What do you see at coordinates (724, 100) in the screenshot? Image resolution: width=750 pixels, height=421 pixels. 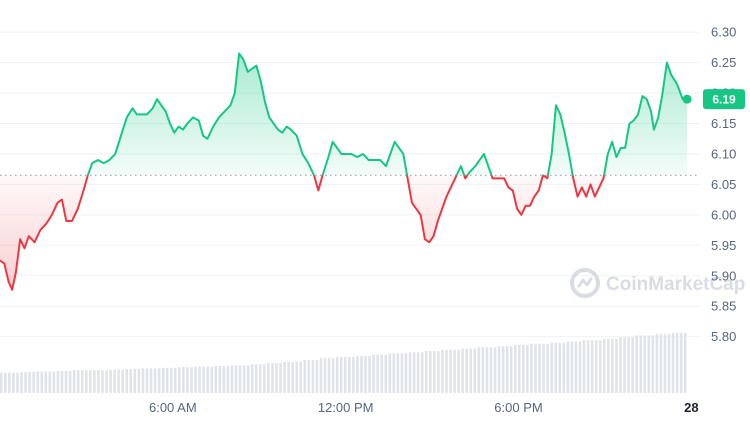 I see `current-price-value: 6.19` at bounding box center [724, 100].